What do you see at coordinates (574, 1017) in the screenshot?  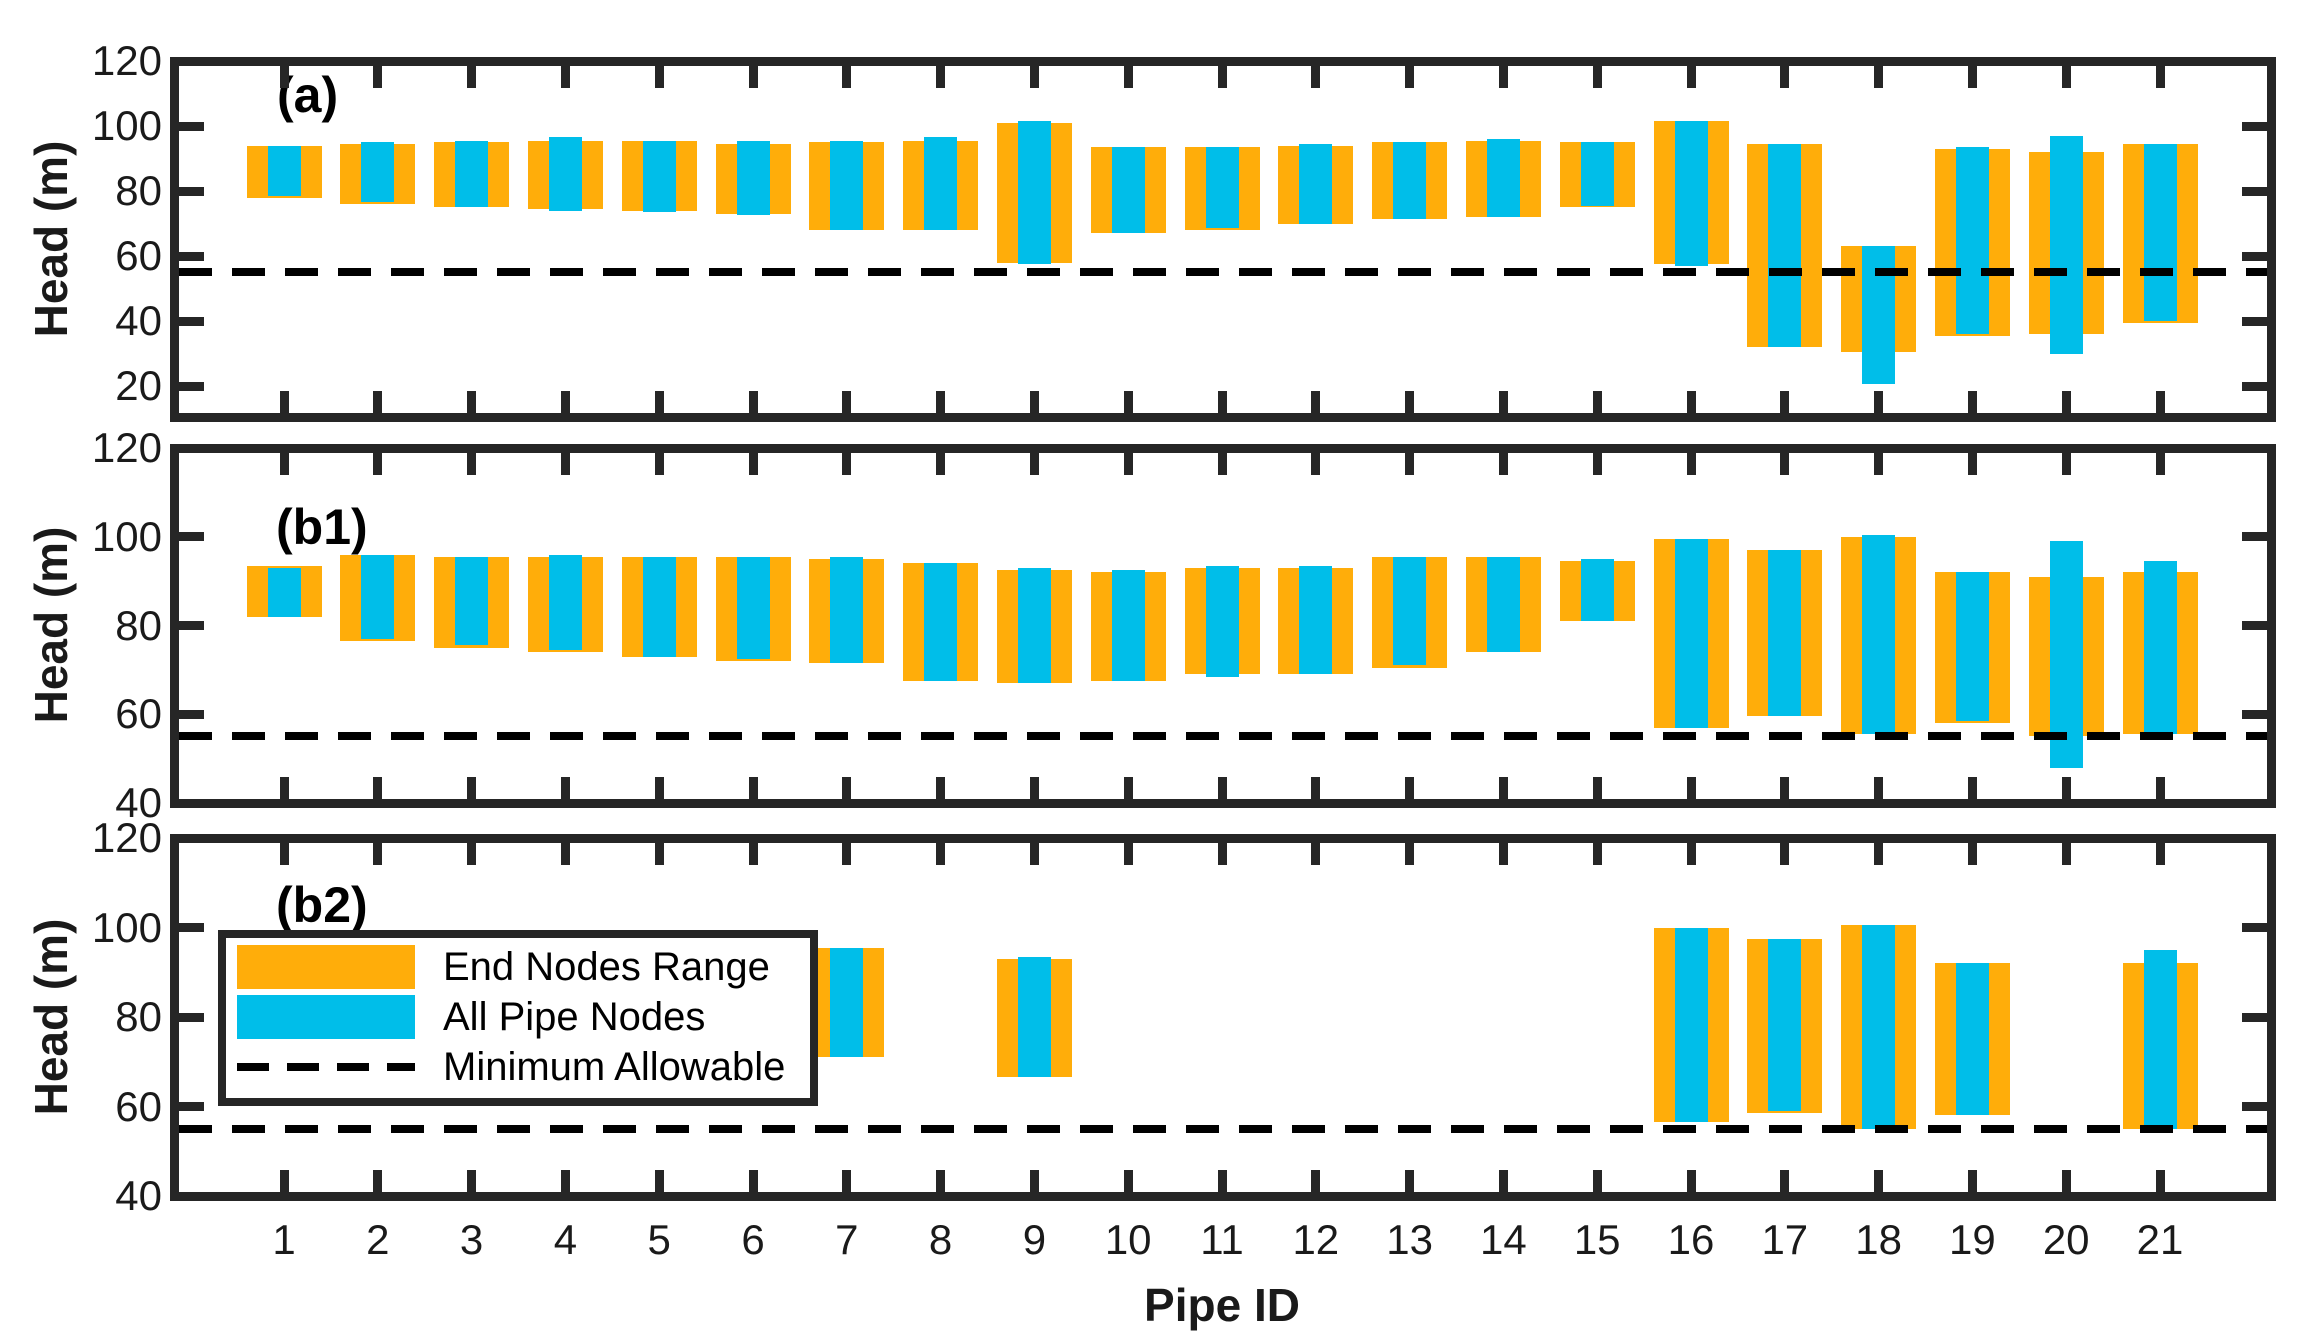 I see `legend-label-all-pipe-nodes: All Pipe Nodes` at bounding box center [574, 1017].